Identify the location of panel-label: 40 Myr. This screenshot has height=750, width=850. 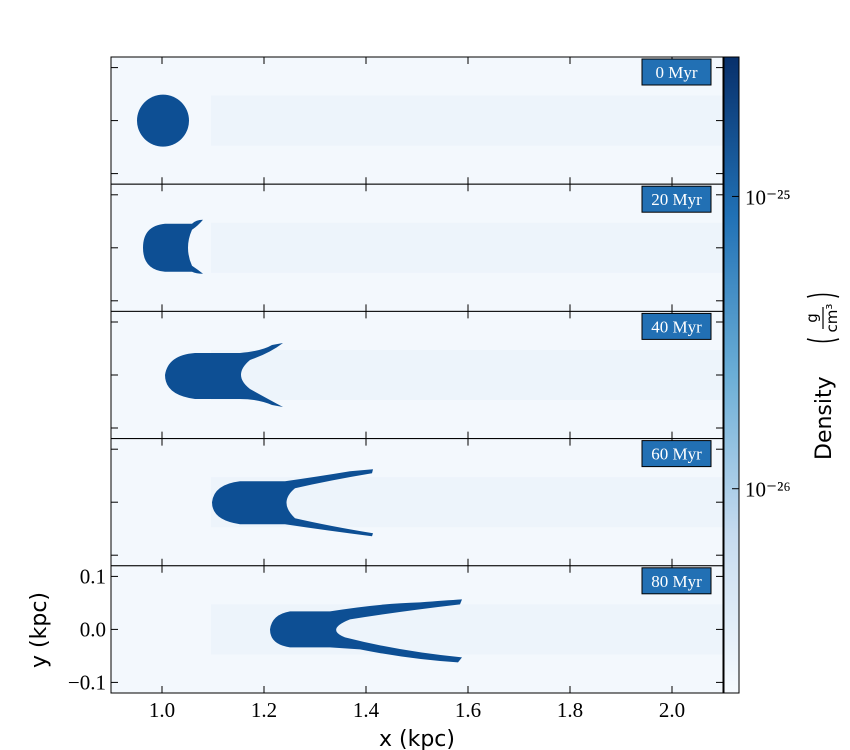
(676, 326).